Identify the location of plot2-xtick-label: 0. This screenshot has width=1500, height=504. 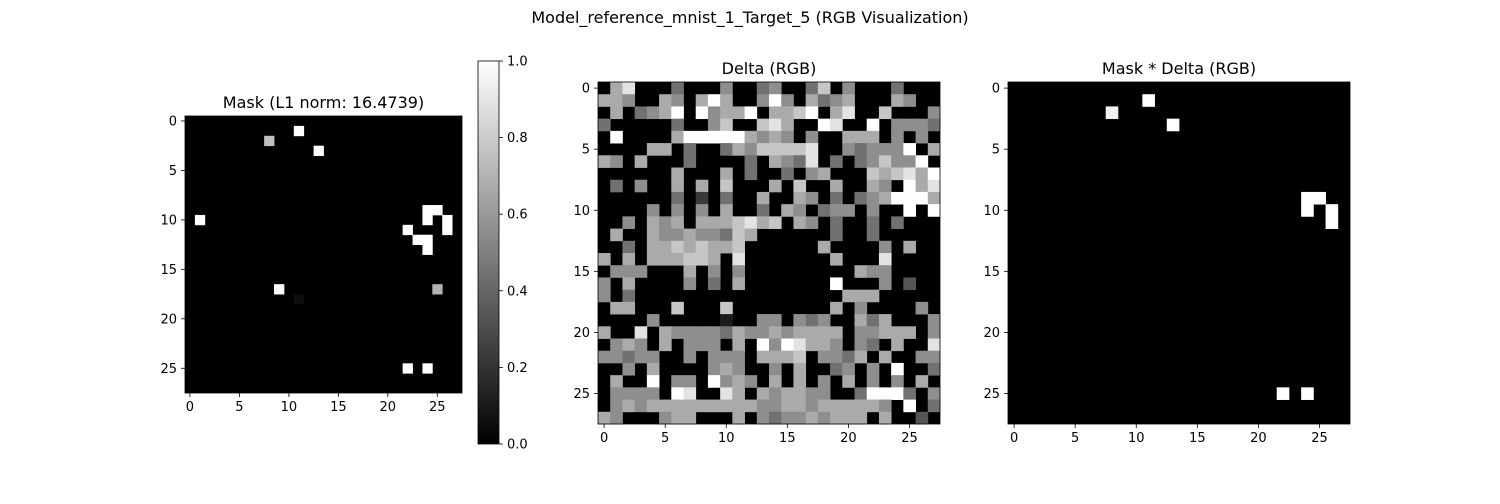
(604, 438).